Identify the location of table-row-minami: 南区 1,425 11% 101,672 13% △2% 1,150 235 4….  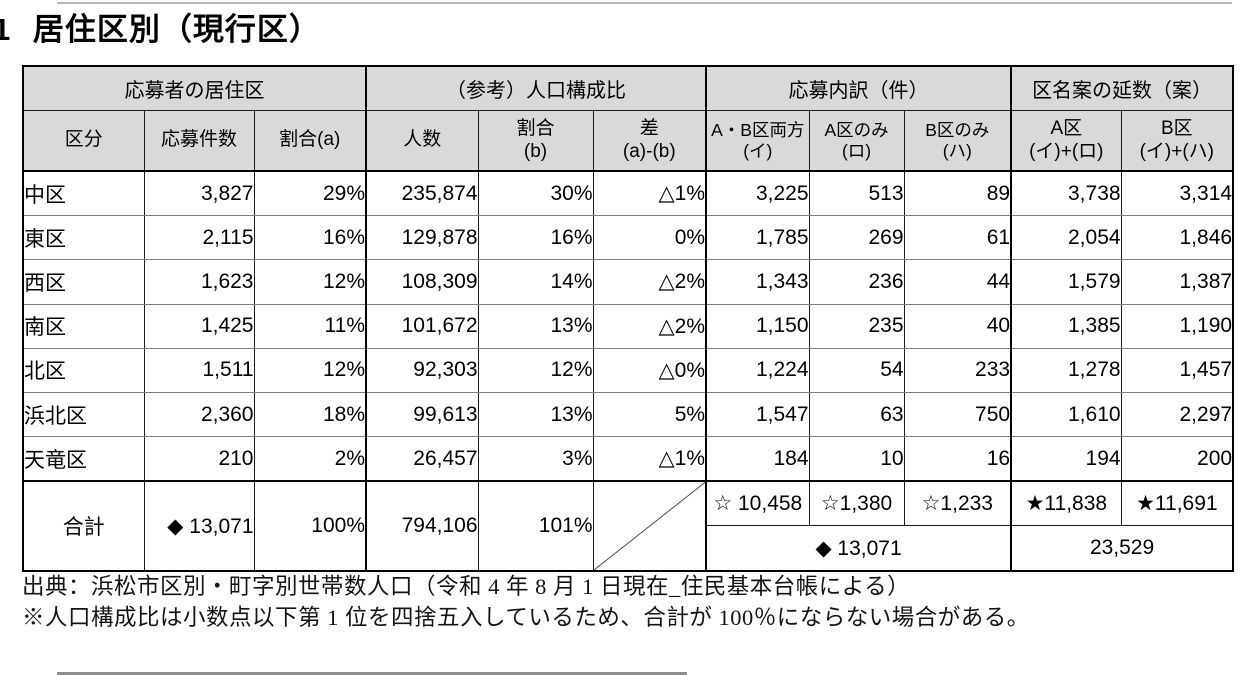
(628, 326).